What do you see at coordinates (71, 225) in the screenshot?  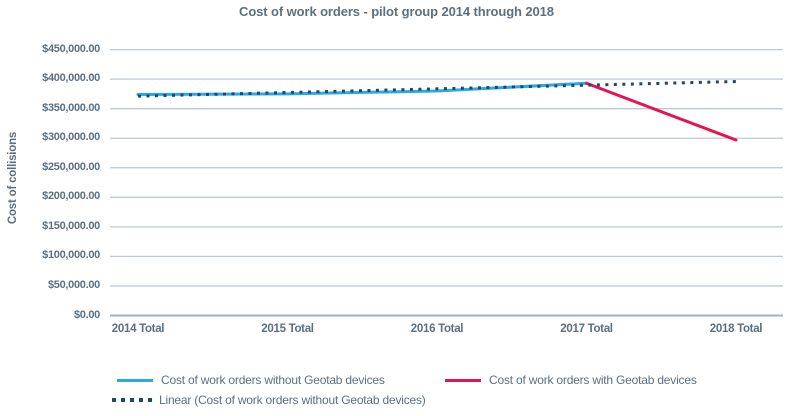 I see `y-tick-label: $150,000.00` at bounding box center [71, 225].